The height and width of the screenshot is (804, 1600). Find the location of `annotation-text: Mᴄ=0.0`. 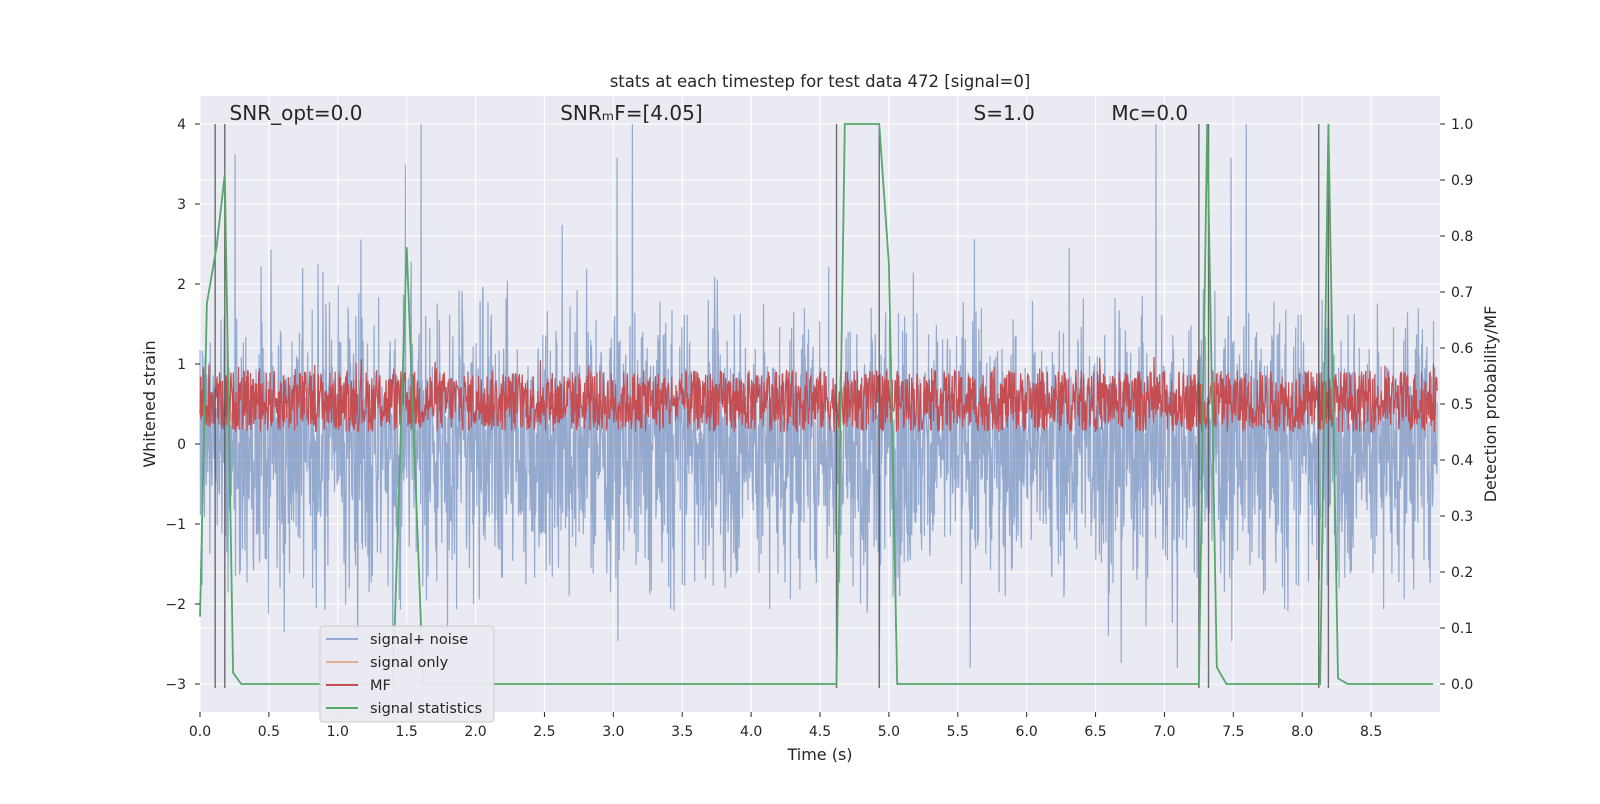

annotation-text: Mᴄ=0.0 is located at coordinates (1149, 113).